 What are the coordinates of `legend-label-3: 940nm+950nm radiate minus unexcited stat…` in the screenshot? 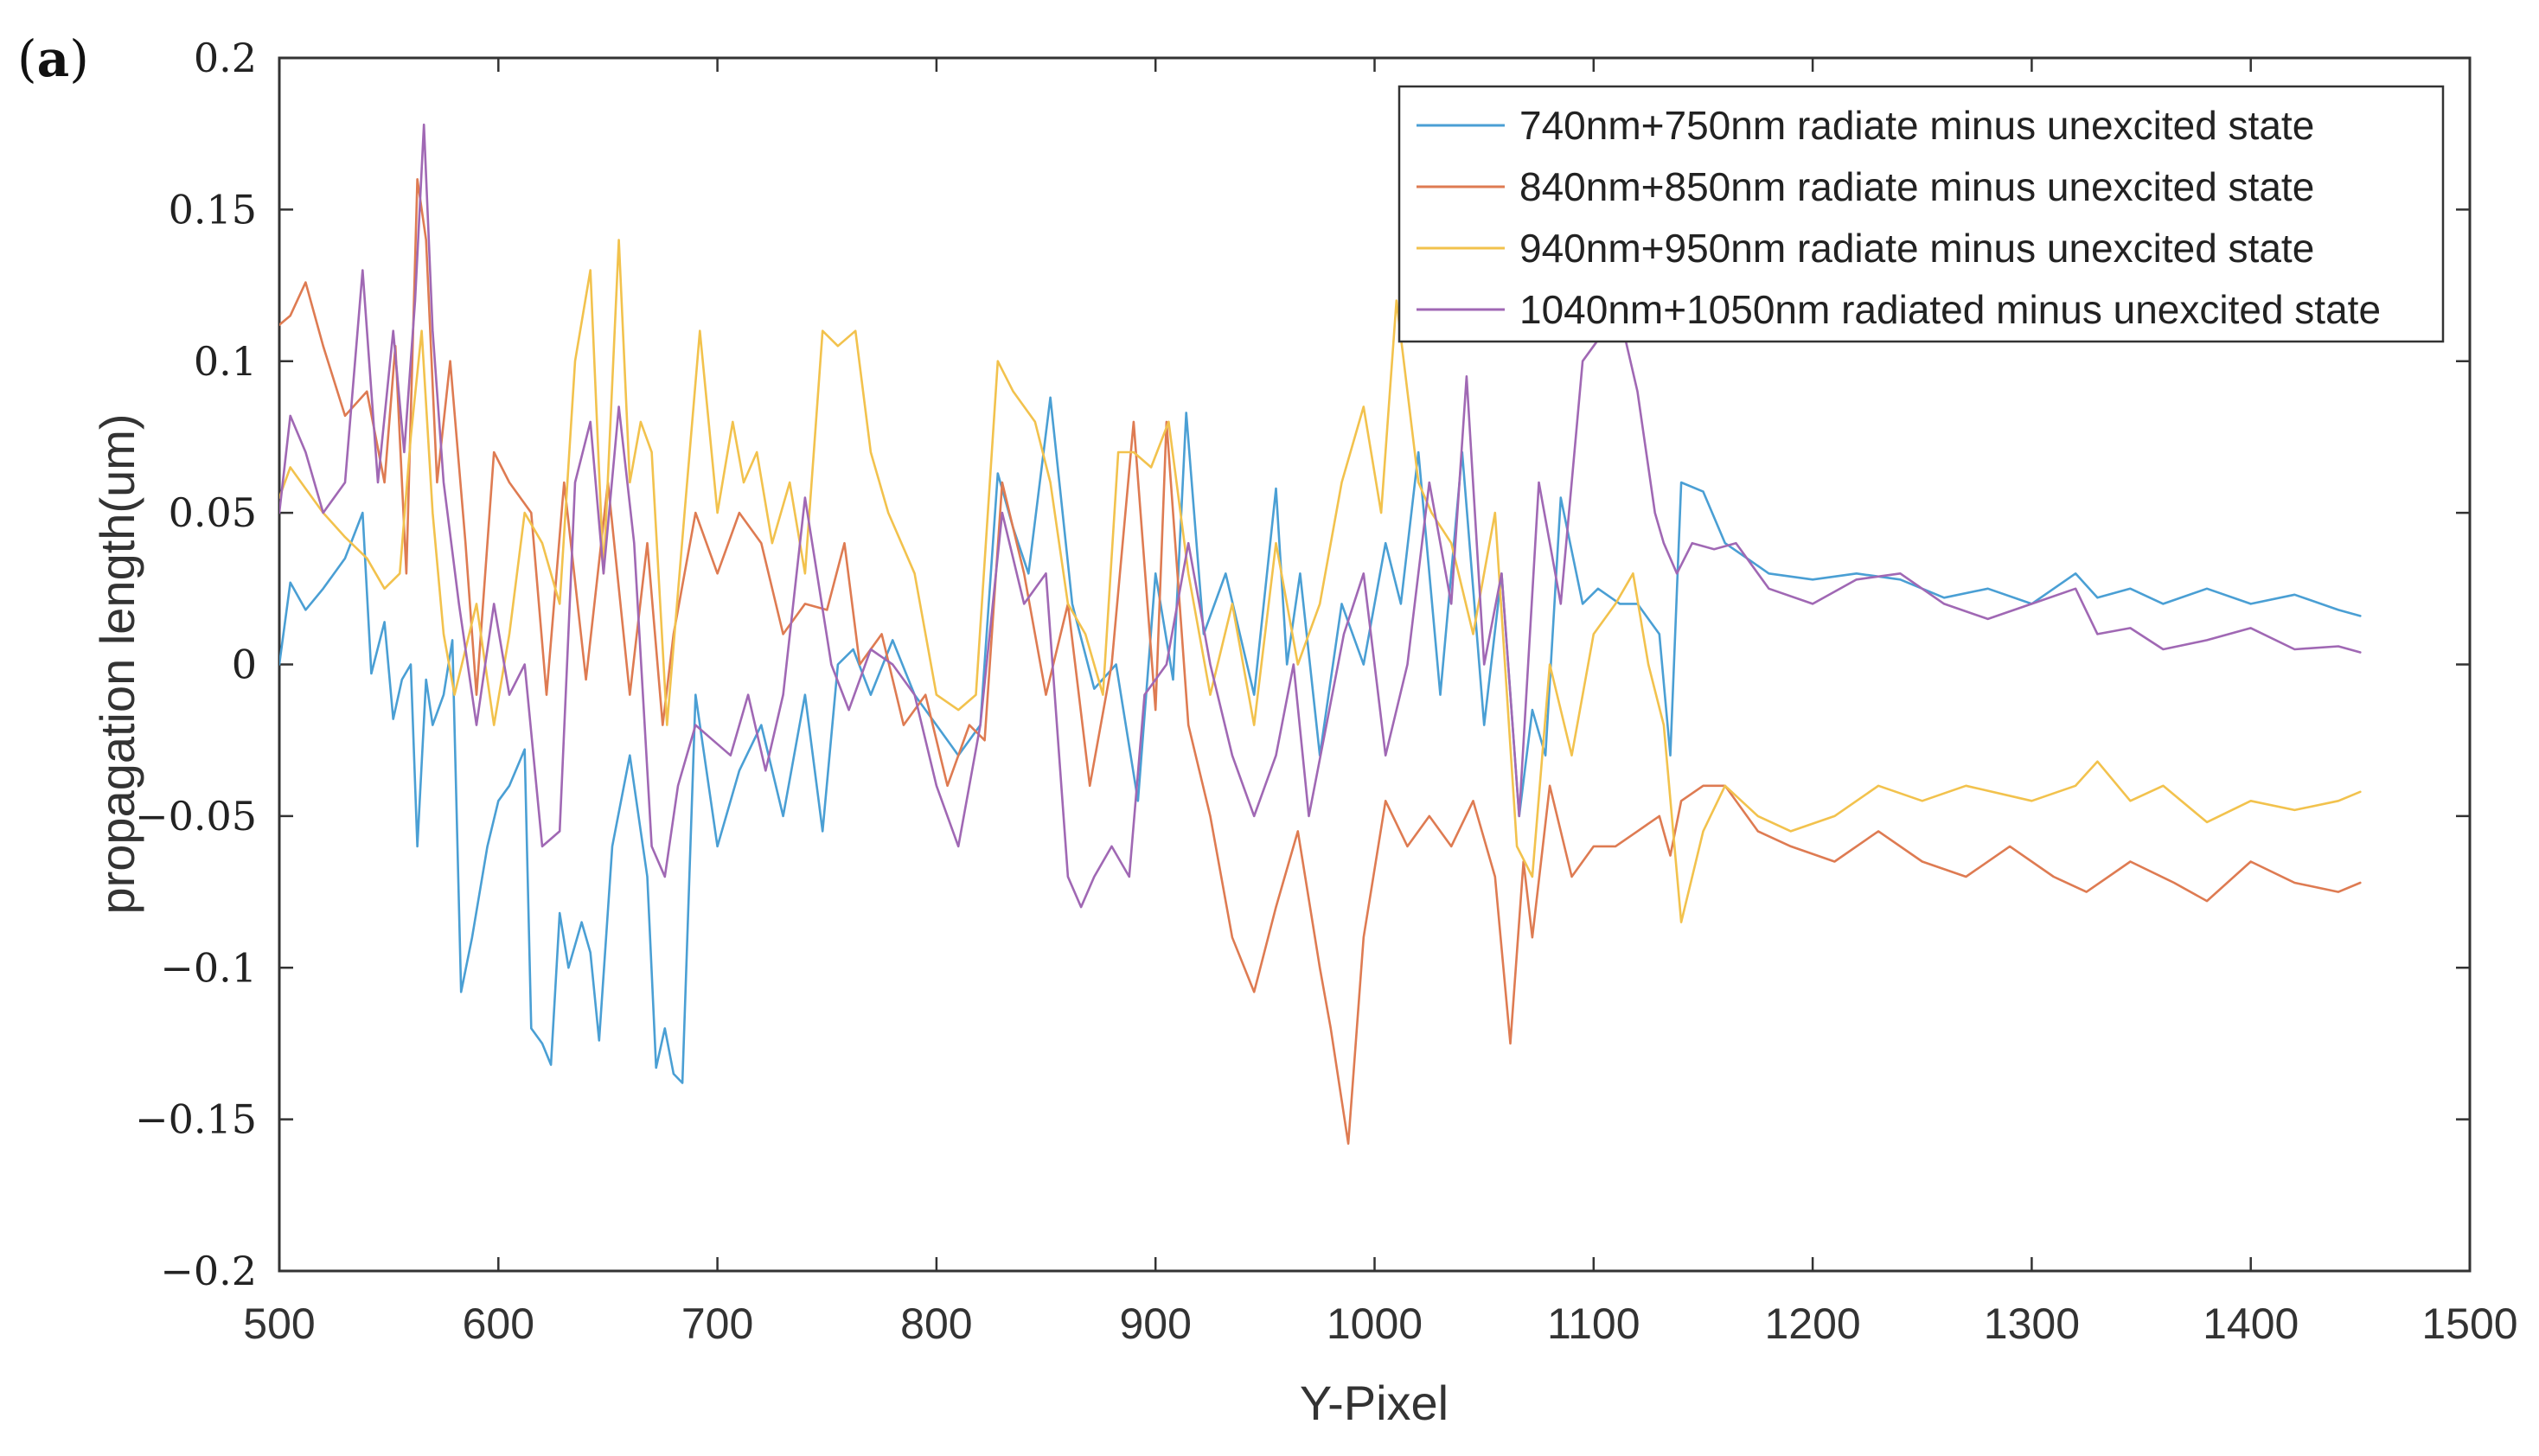 It's located at (1916, 248).